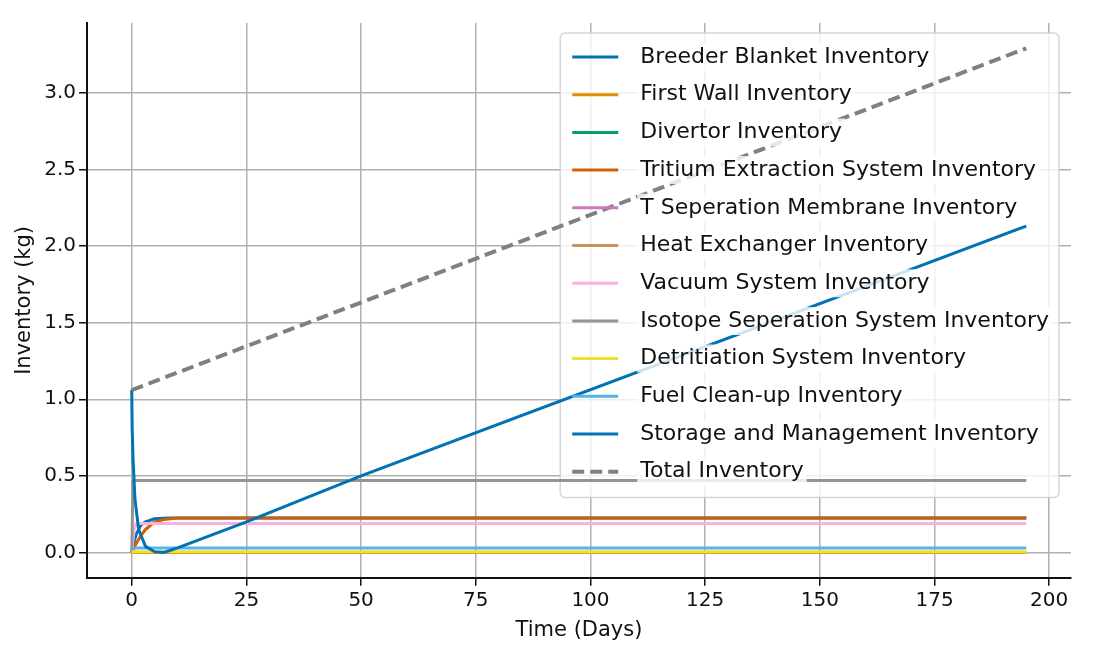  Describe the element at coordinates (844, 319) in the screenshot. I see `legend-label: Isotope Seperation System Inventory` at that location.